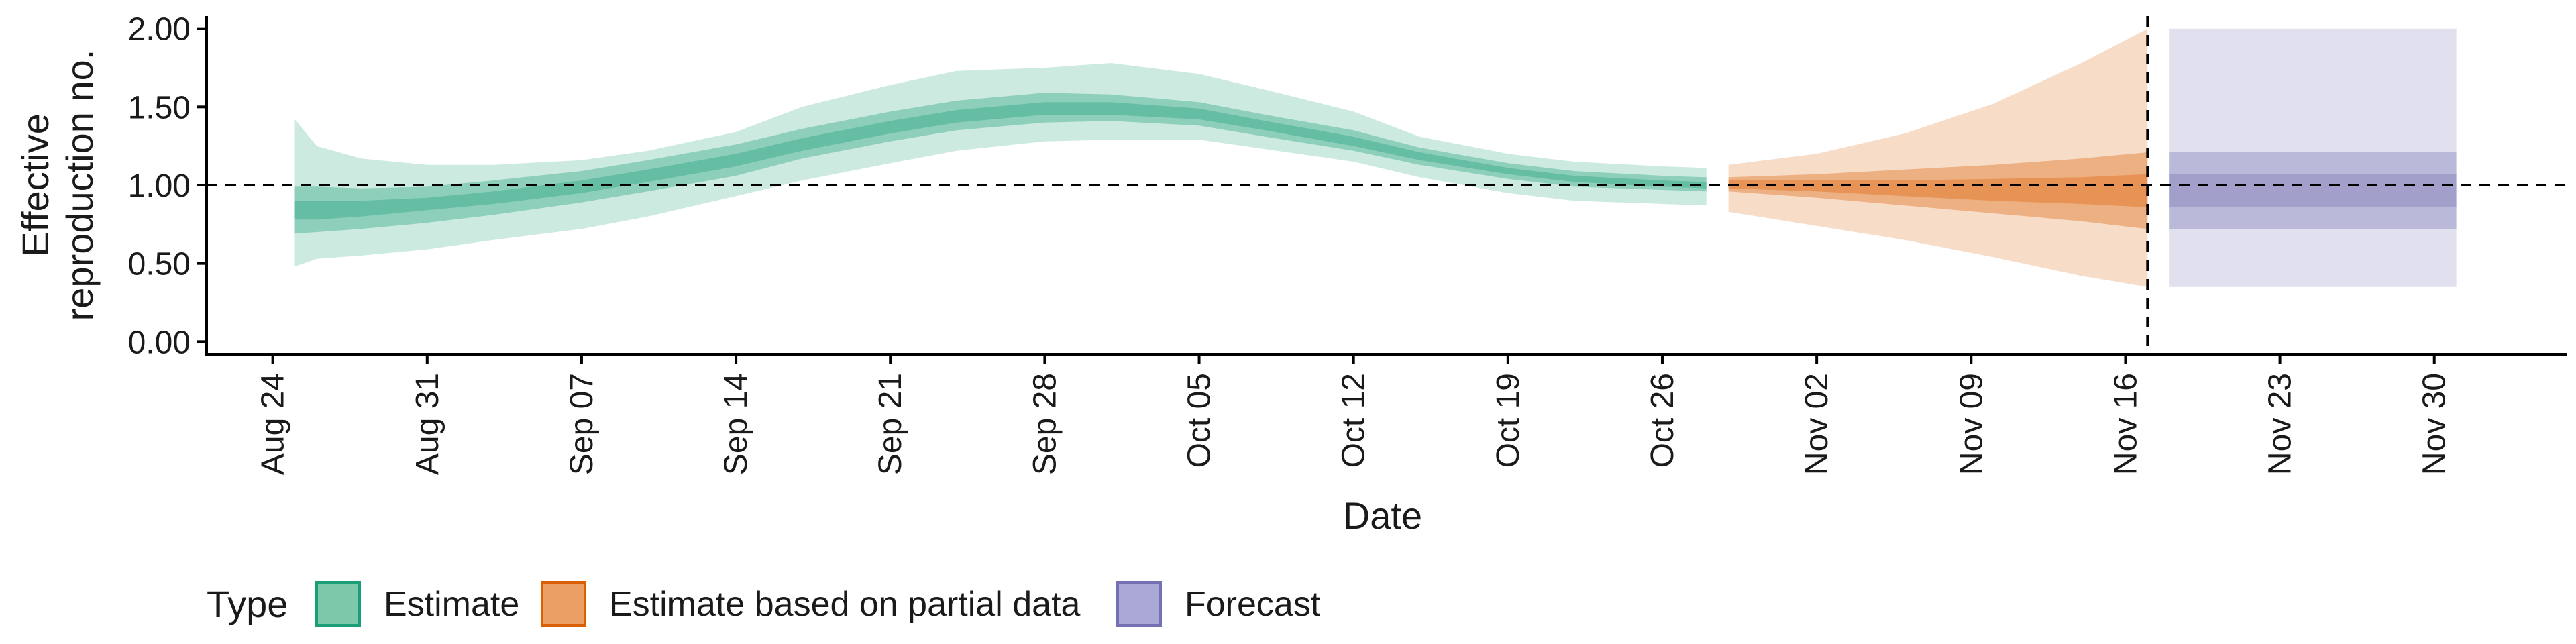 This screenshot has height=644, width=2576. Describe the element at coordinates (35, 185) in the screenshot. I see `y-axis-title-line: Effective` at that location.